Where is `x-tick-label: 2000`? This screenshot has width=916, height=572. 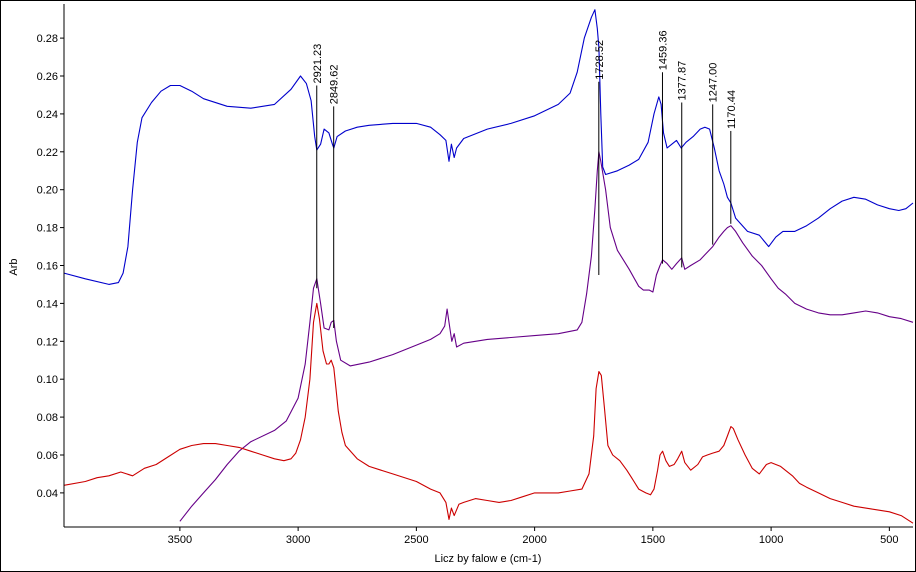 x-tick-label: 2000 is located at coordinates (534, 540).